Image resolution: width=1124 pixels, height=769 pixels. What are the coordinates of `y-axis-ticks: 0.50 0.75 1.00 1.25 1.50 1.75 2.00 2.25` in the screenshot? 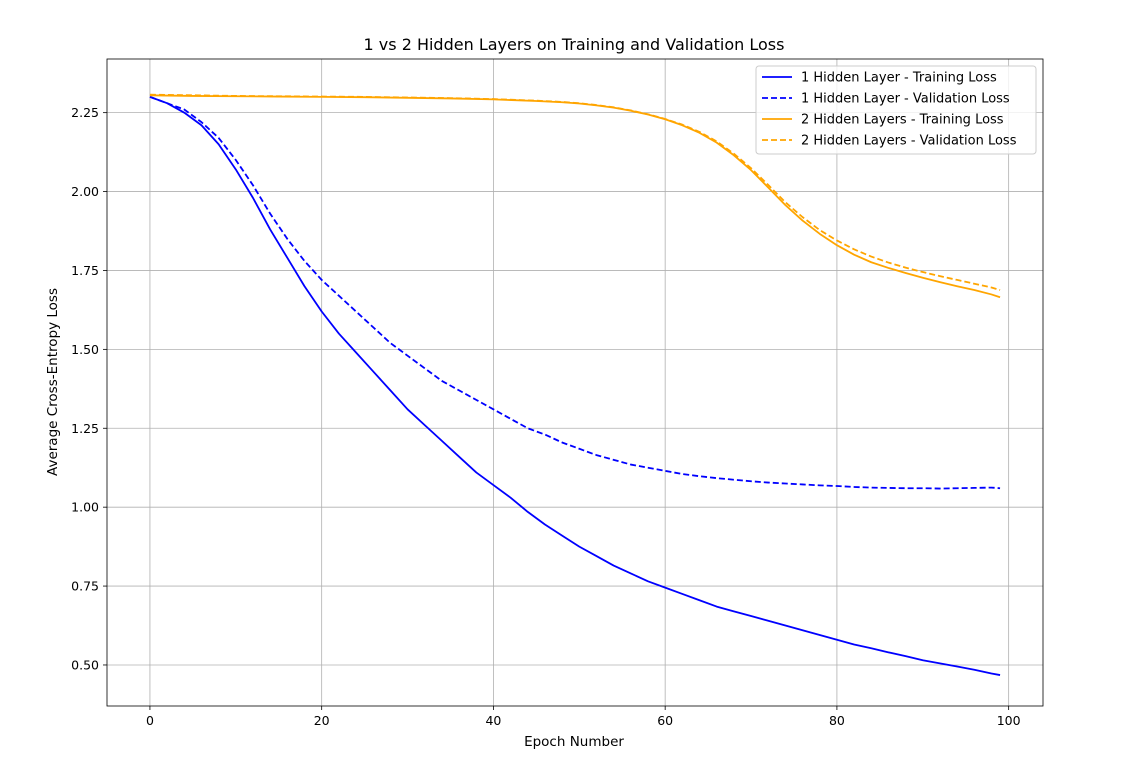 It's located at (89, 388).